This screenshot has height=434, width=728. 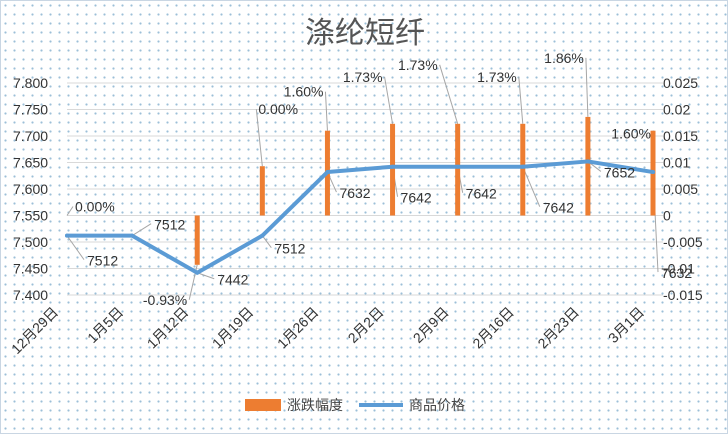 I want to click on change-data-label: 1.86%, so click(x=564, y=58).